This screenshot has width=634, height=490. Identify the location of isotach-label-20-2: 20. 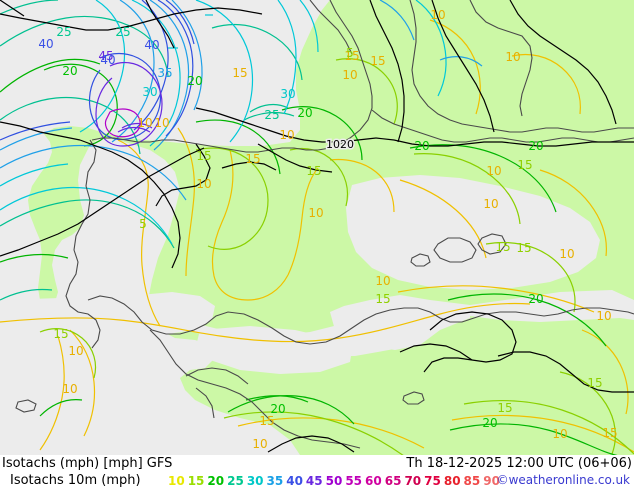
(69, 71).